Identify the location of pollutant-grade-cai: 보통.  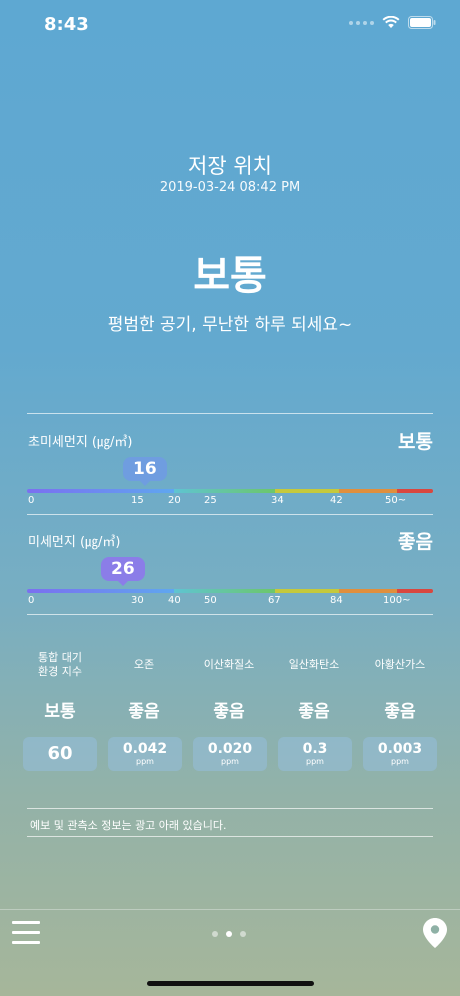
(60, 712).